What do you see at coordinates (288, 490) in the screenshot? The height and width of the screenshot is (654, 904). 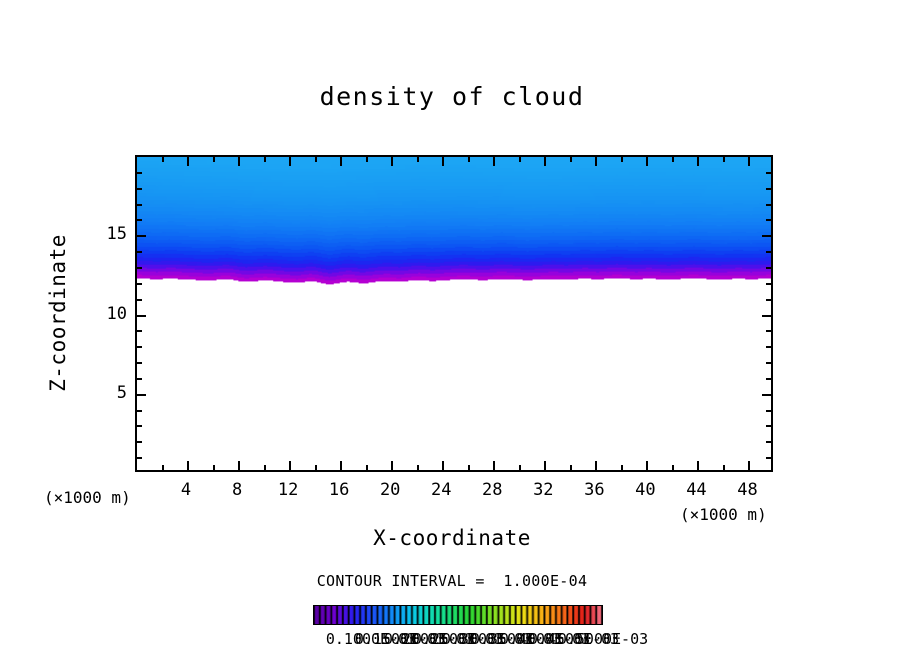 I see `x-tick-label: 12` at bounding box center [288, 490].